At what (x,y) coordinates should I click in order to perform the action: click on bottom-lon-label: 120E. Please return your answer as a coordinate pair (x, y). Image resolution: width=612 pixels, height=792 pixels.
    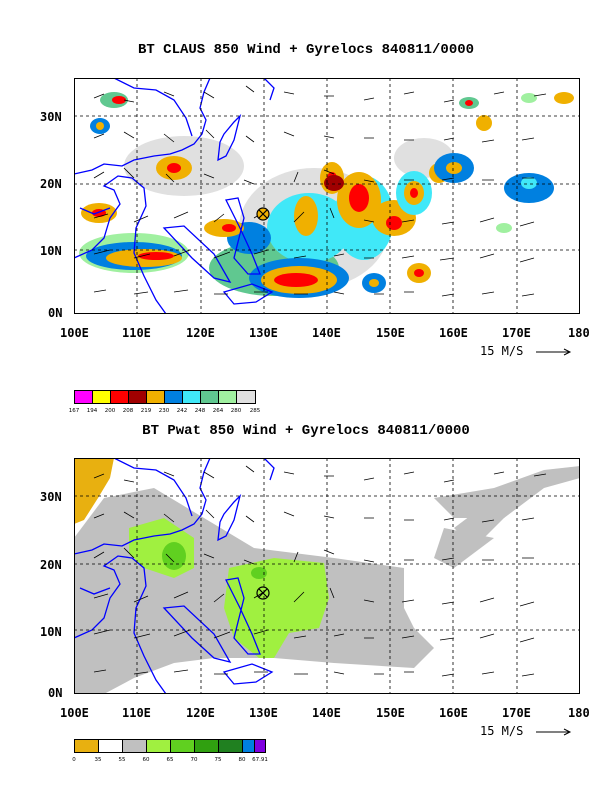
    Looking at the image, I should click on (200, 713).